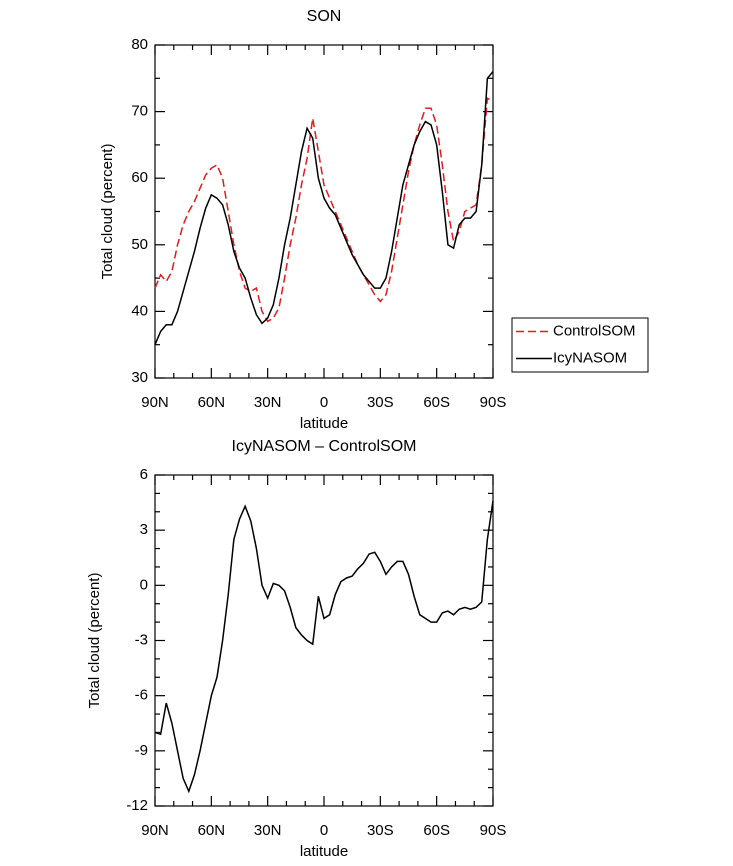 The height and width of the screenshot is (866, 733). I want to click on y-tick-label: 60, so click(139, 177).